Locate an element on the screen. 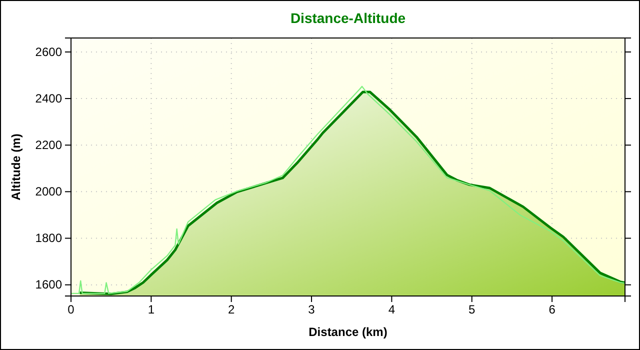 This screenshot has width=640, height=350. x-tick-label: 4 is located at coordinates (392, 309).